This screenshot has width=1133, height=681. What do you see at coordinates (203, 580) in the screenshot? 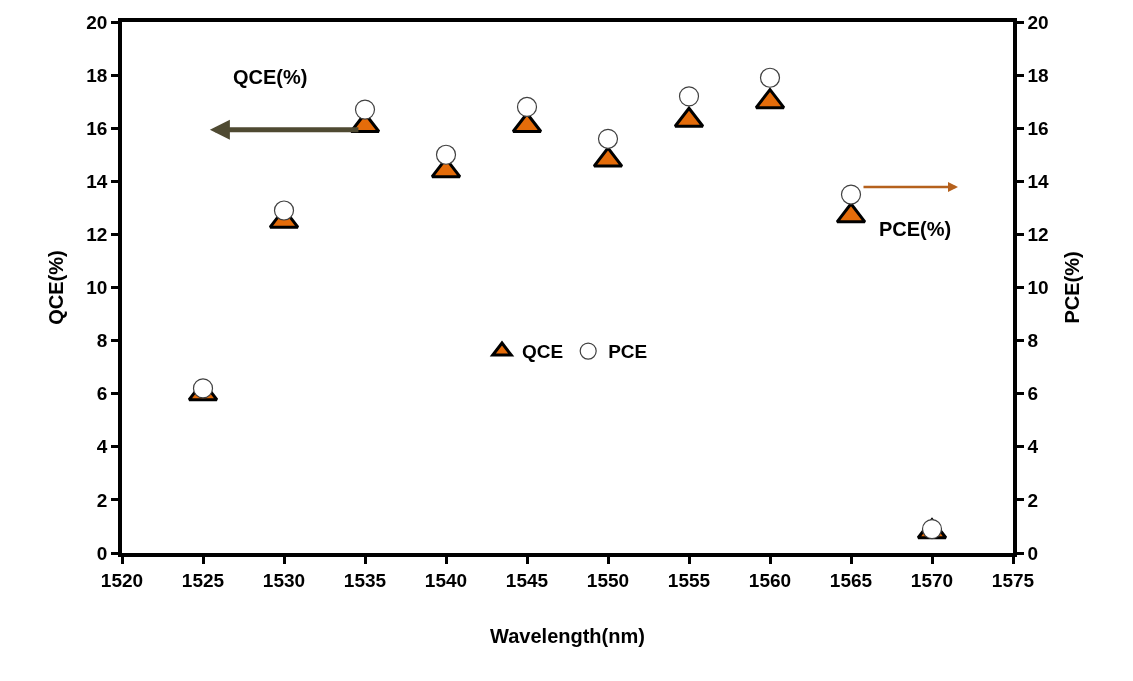
I see `x-tick-label: 1525` at bounding box center [203, 580].